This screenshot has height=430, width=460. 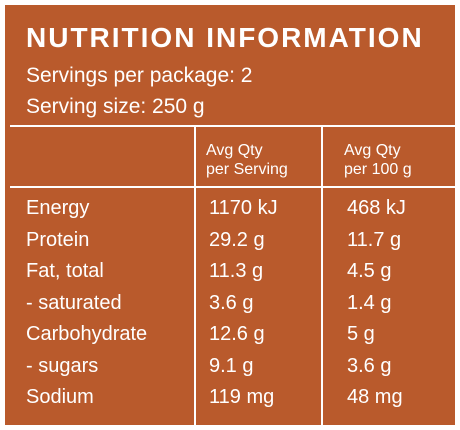 I want to click on table-row-fat-total: Fat, total 11.3 g 4.5 g, so click(x=230, y=271).